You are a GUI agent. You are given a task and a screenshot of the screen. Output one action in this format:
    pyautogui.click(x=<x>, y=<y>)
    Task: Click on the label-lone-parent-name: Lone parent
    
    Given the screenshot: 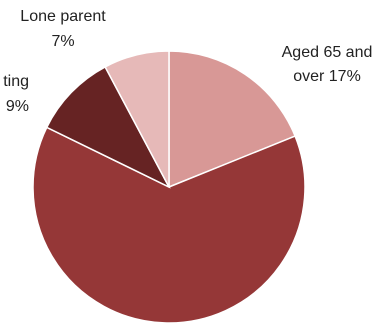 What is the action you would take?
    pyautogui.click(x=63, y=16)
    